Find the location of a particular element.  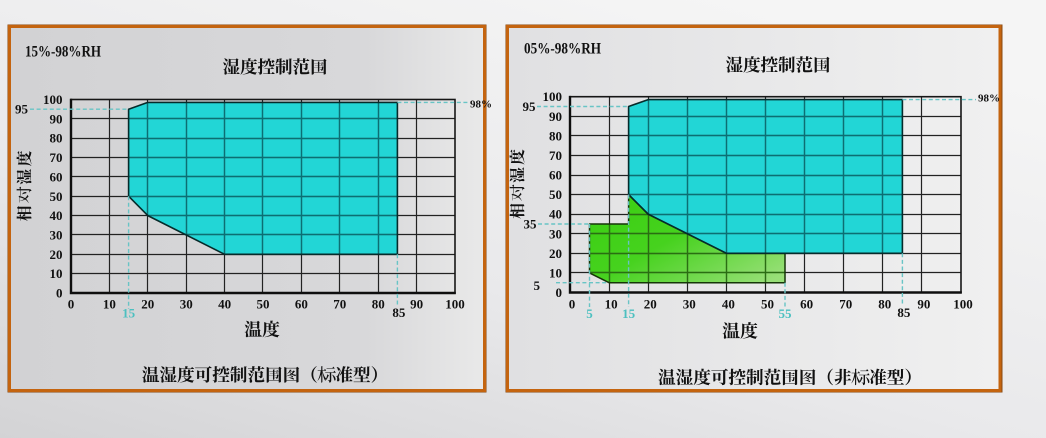

svg-text: 35 is located at coordinates (531, 224).